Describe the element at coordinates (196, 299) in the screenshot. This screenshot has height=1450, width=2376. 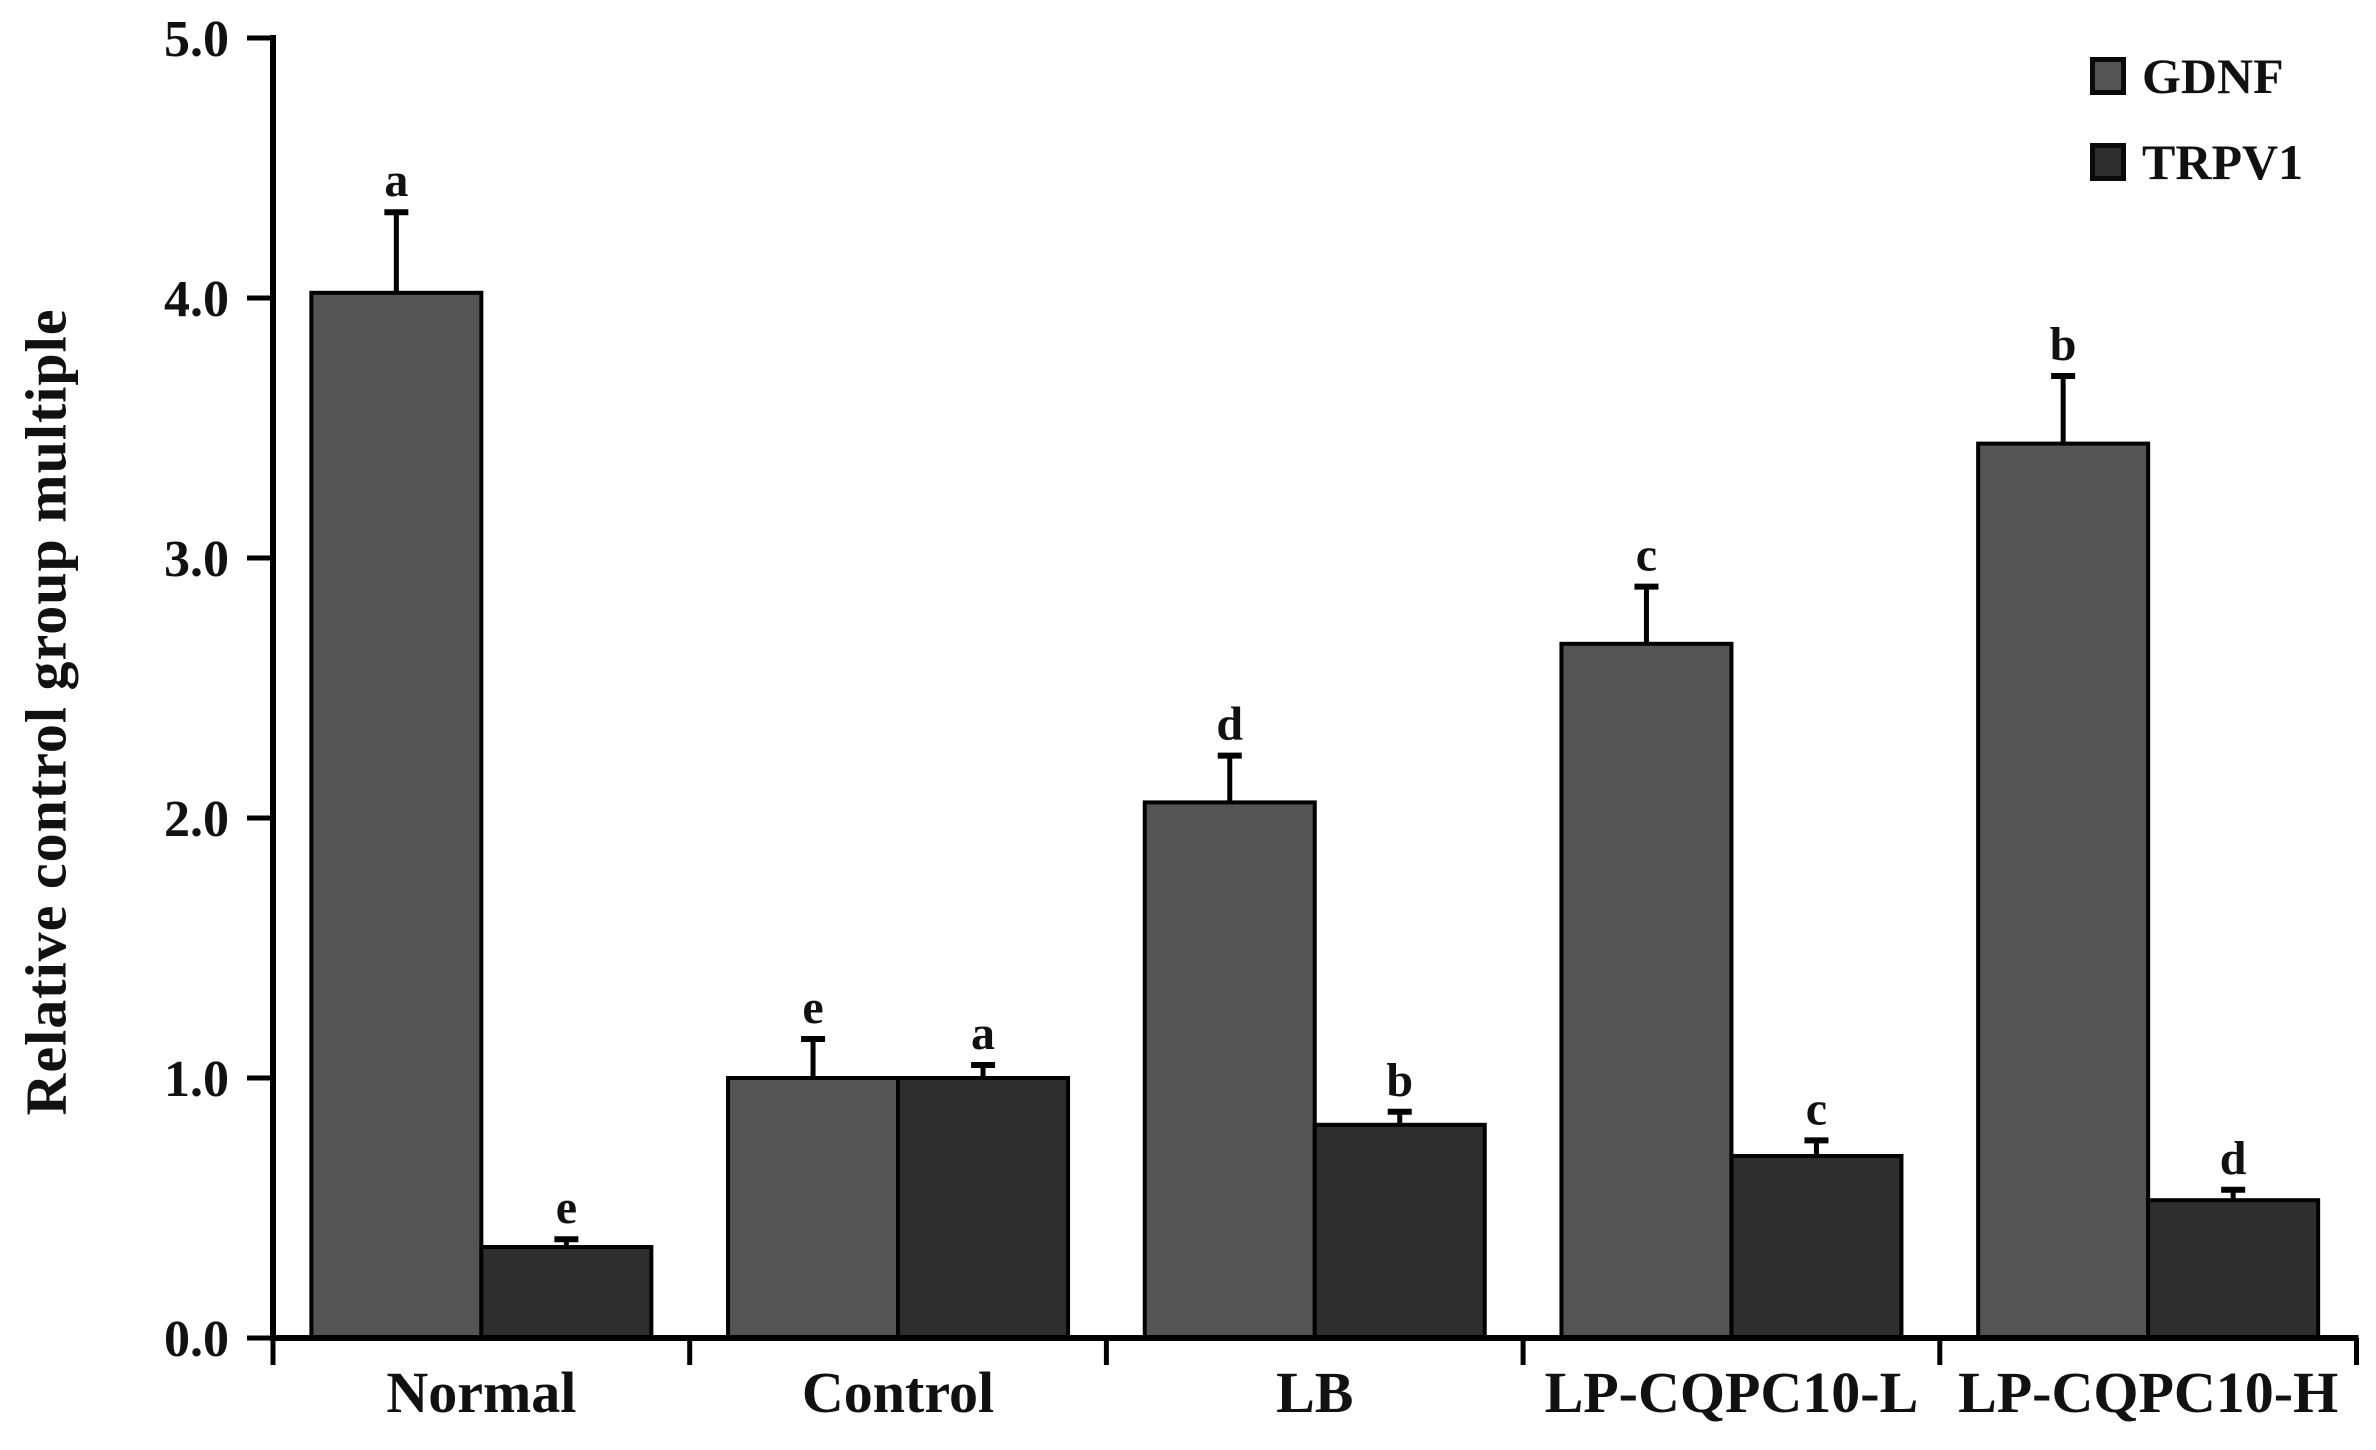
I see `y-tick-label: 4.0` at that location.